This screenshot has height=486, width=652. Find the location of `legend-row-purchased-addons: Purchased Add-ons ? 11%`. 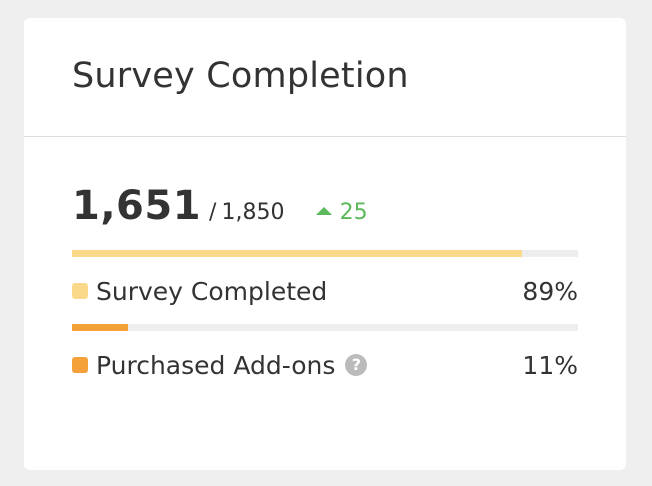

legend-row-purchased-addons: Purchased Add-ons ? 11% is located at coordinates (325, 365).